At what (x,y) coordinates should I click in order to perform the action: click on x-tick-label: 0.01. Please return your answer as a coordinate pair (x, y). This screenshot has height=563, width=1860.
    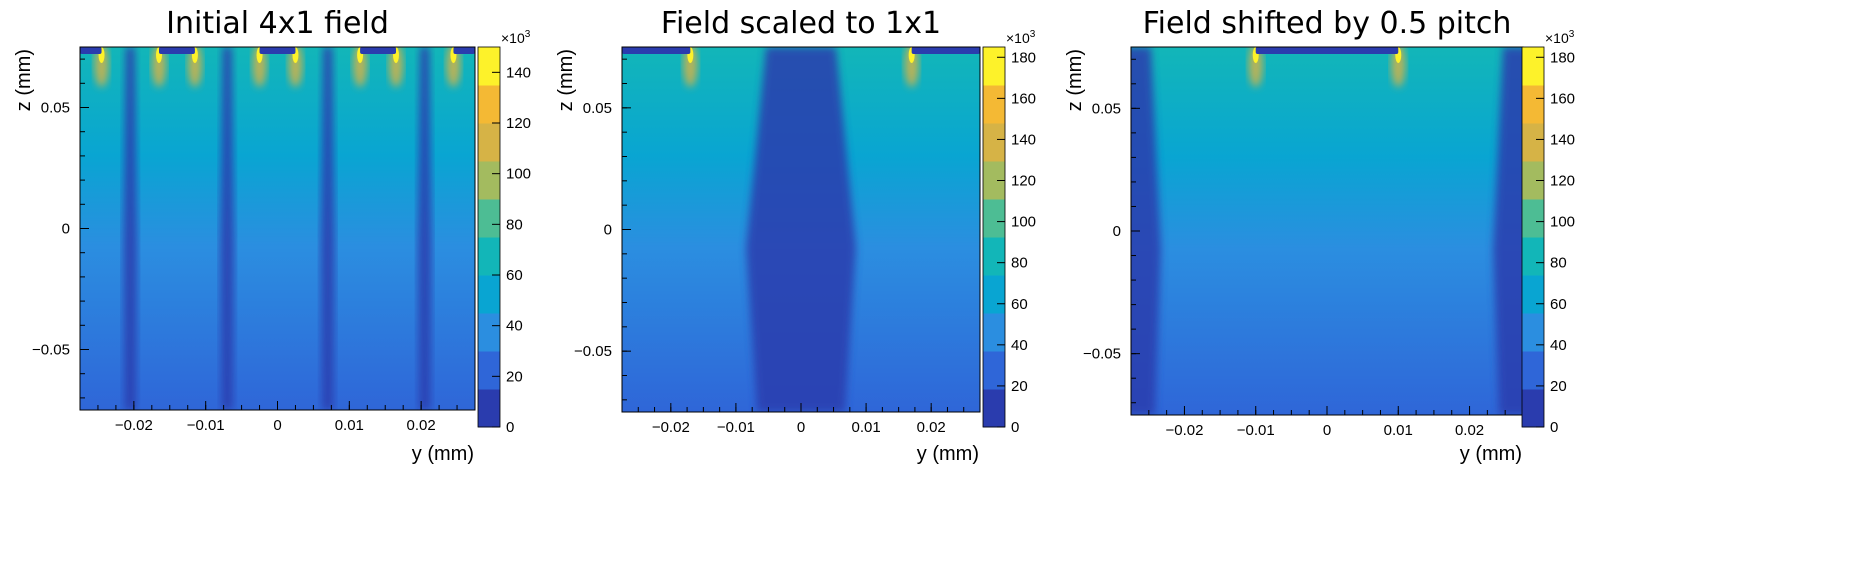
    Looking at the image, I should click on (1398, 430).